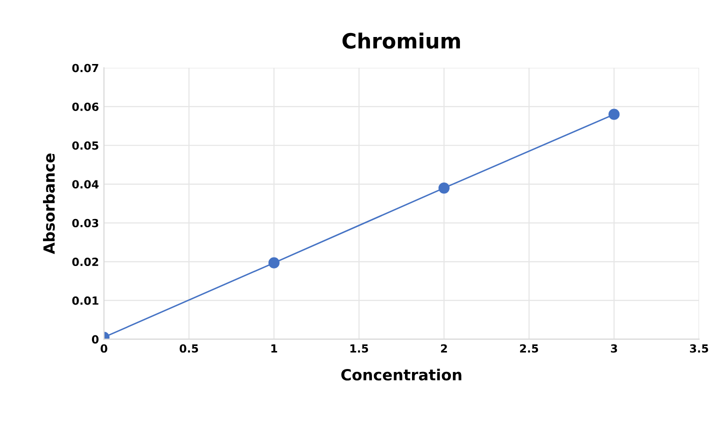  What do you see at coordinates (85, 106) in the screenshot?
I see `y-tick-label: 0.06` at bounding box center [85, 106].